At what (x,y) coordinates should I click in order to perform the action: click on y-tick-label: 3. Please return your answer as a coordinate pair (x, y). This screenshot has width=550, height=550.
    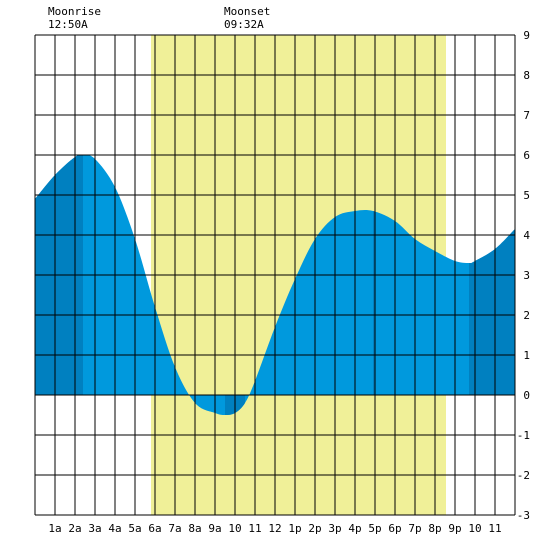
    Looking at the image, I should click on (526, 275).